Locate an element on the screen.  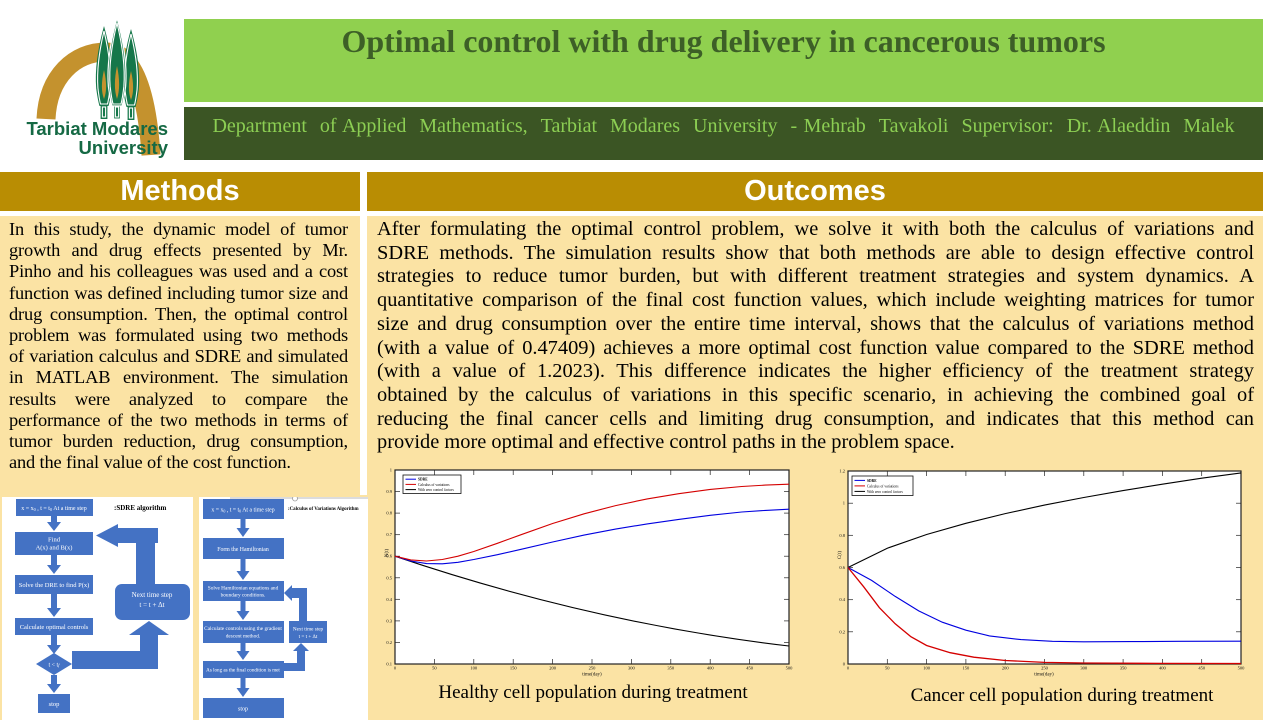
svg-text: Find is located at coordinates (54, 540).